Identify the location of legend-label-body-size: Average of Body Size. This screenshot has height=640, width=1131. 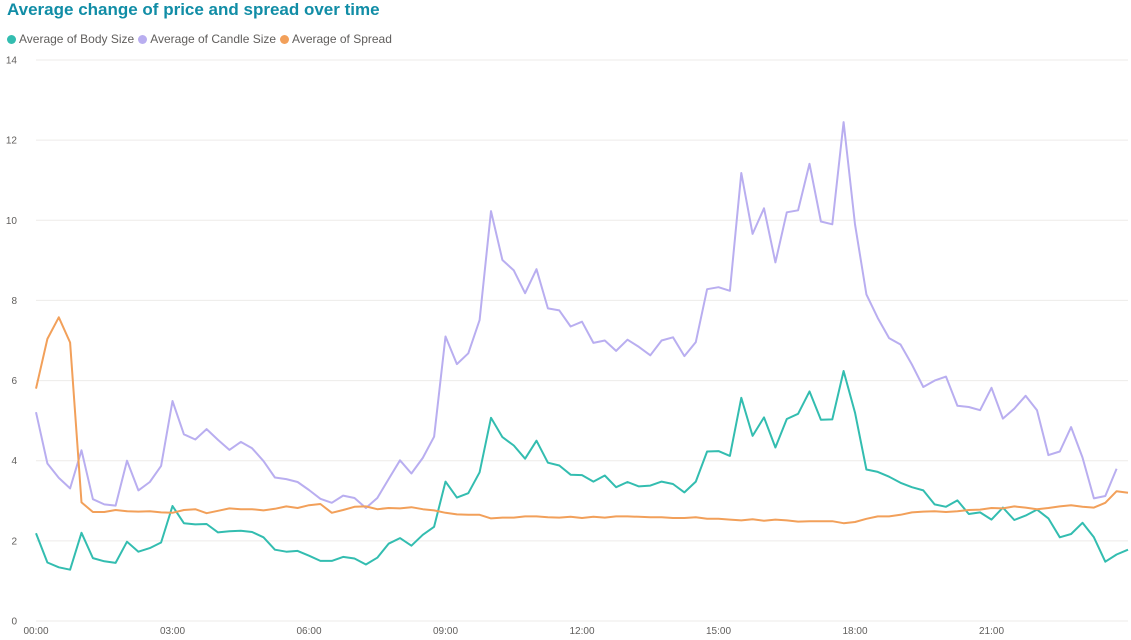
(77, 39).